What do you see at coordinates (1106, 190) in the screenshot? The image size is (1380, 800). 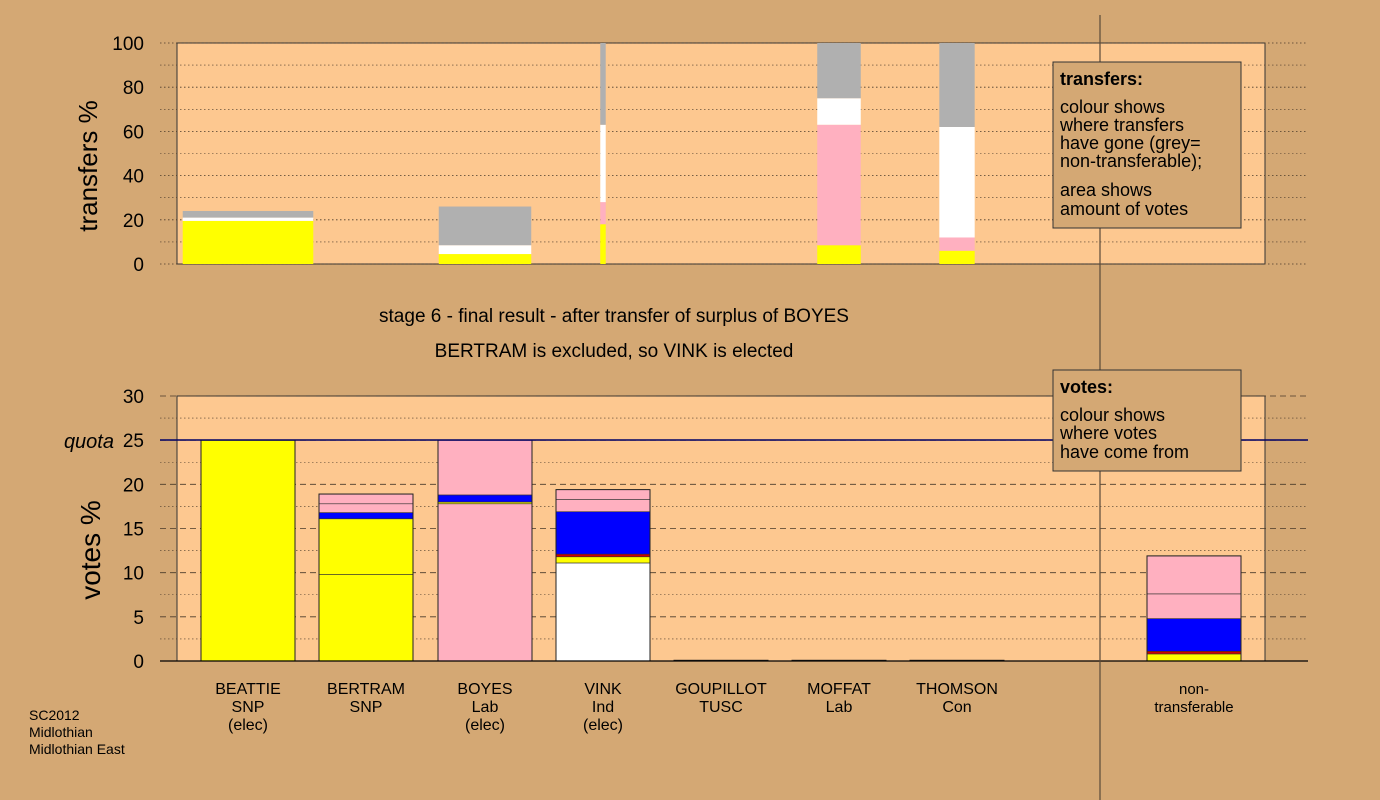 I see `transfers-legend-line: area shows` at bounding box center [1106, 190].